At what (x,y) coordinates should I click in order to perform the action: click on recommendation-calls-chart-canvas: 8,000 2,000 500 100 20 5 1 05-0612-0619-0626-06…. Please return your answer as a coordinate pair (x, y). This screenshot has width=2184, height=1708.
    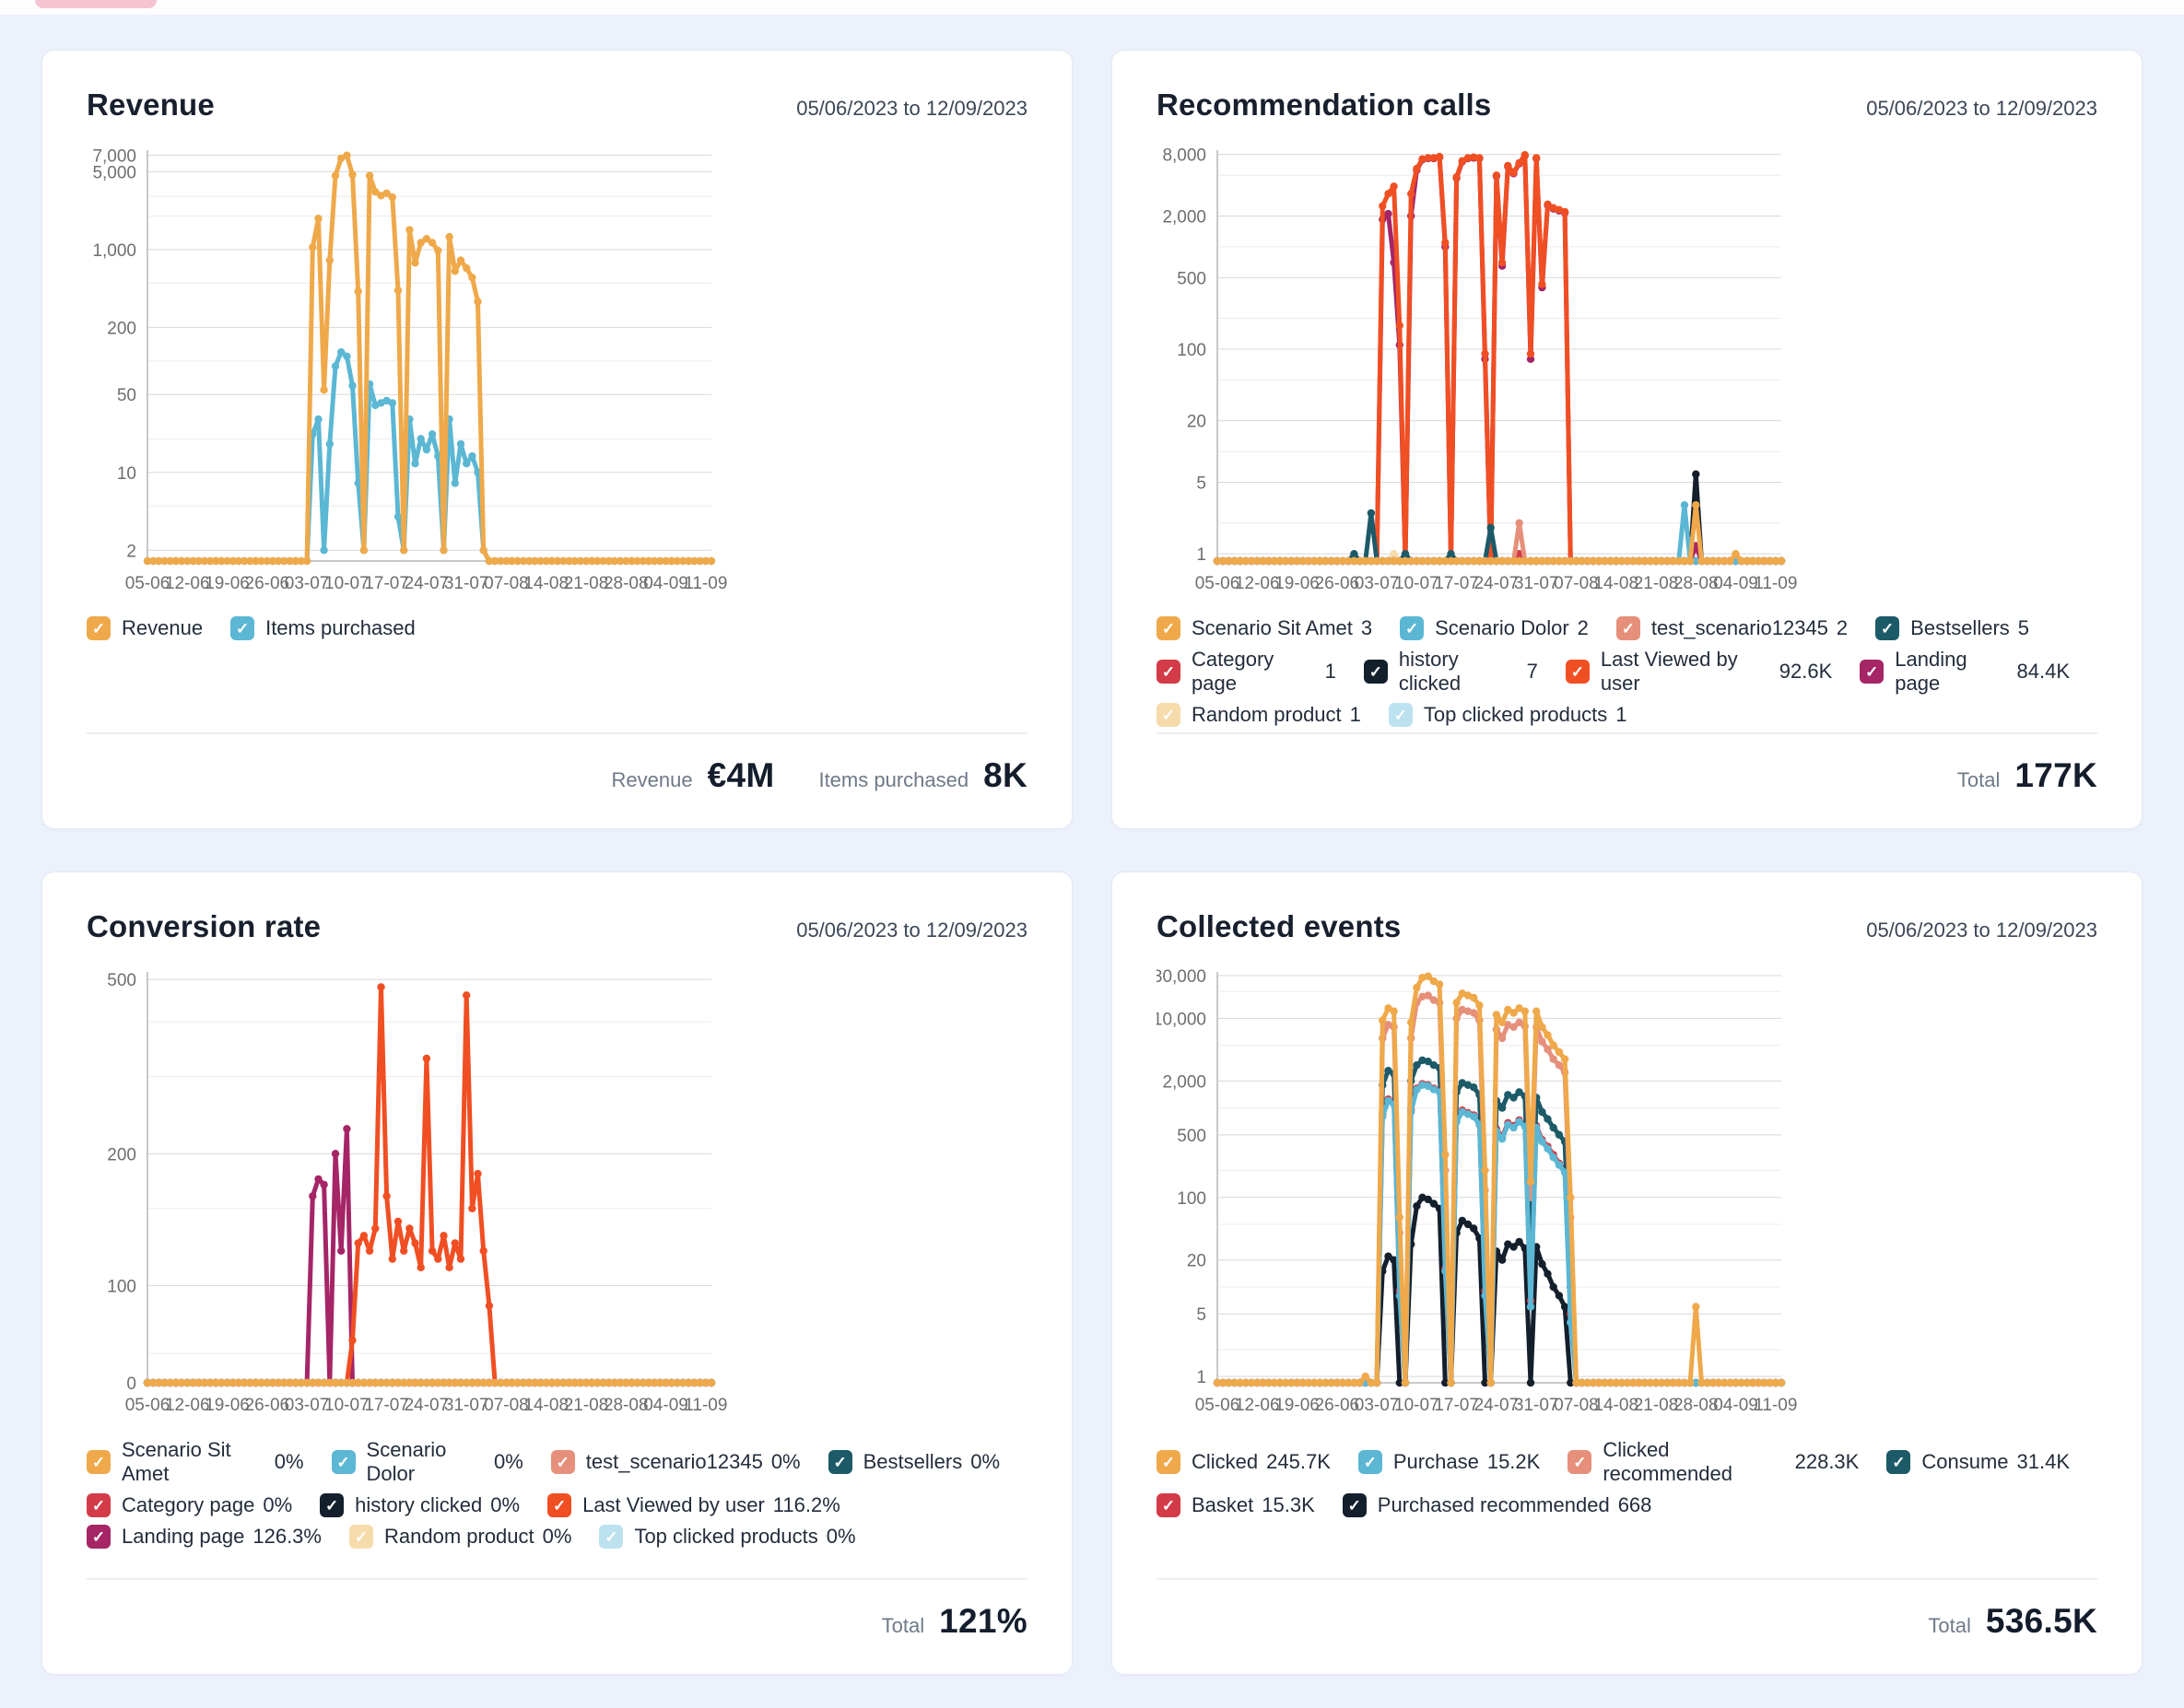
    Looking at the image, I should click on (1479, 367).